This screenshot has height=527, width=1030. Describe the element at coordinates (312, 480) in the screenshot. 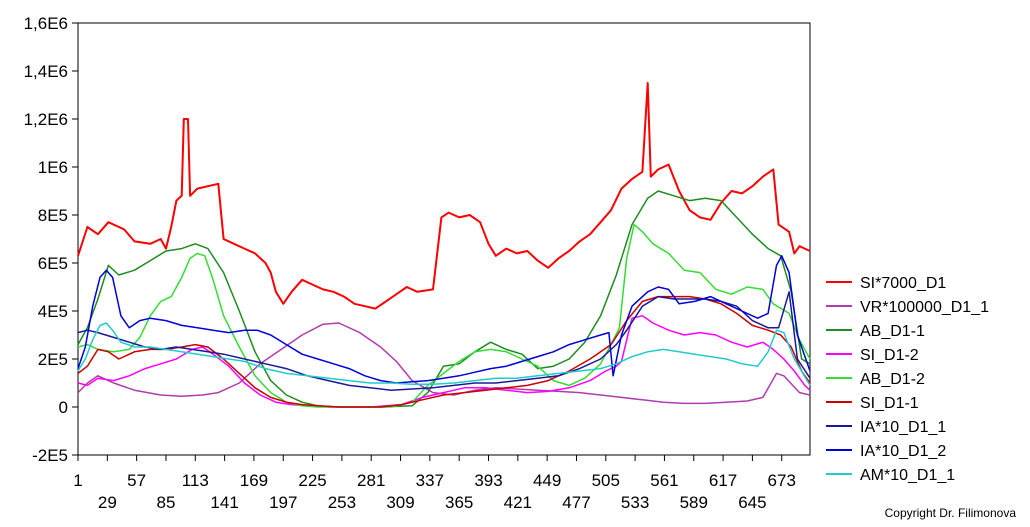

I see `x-tick-label: 225` at that location.